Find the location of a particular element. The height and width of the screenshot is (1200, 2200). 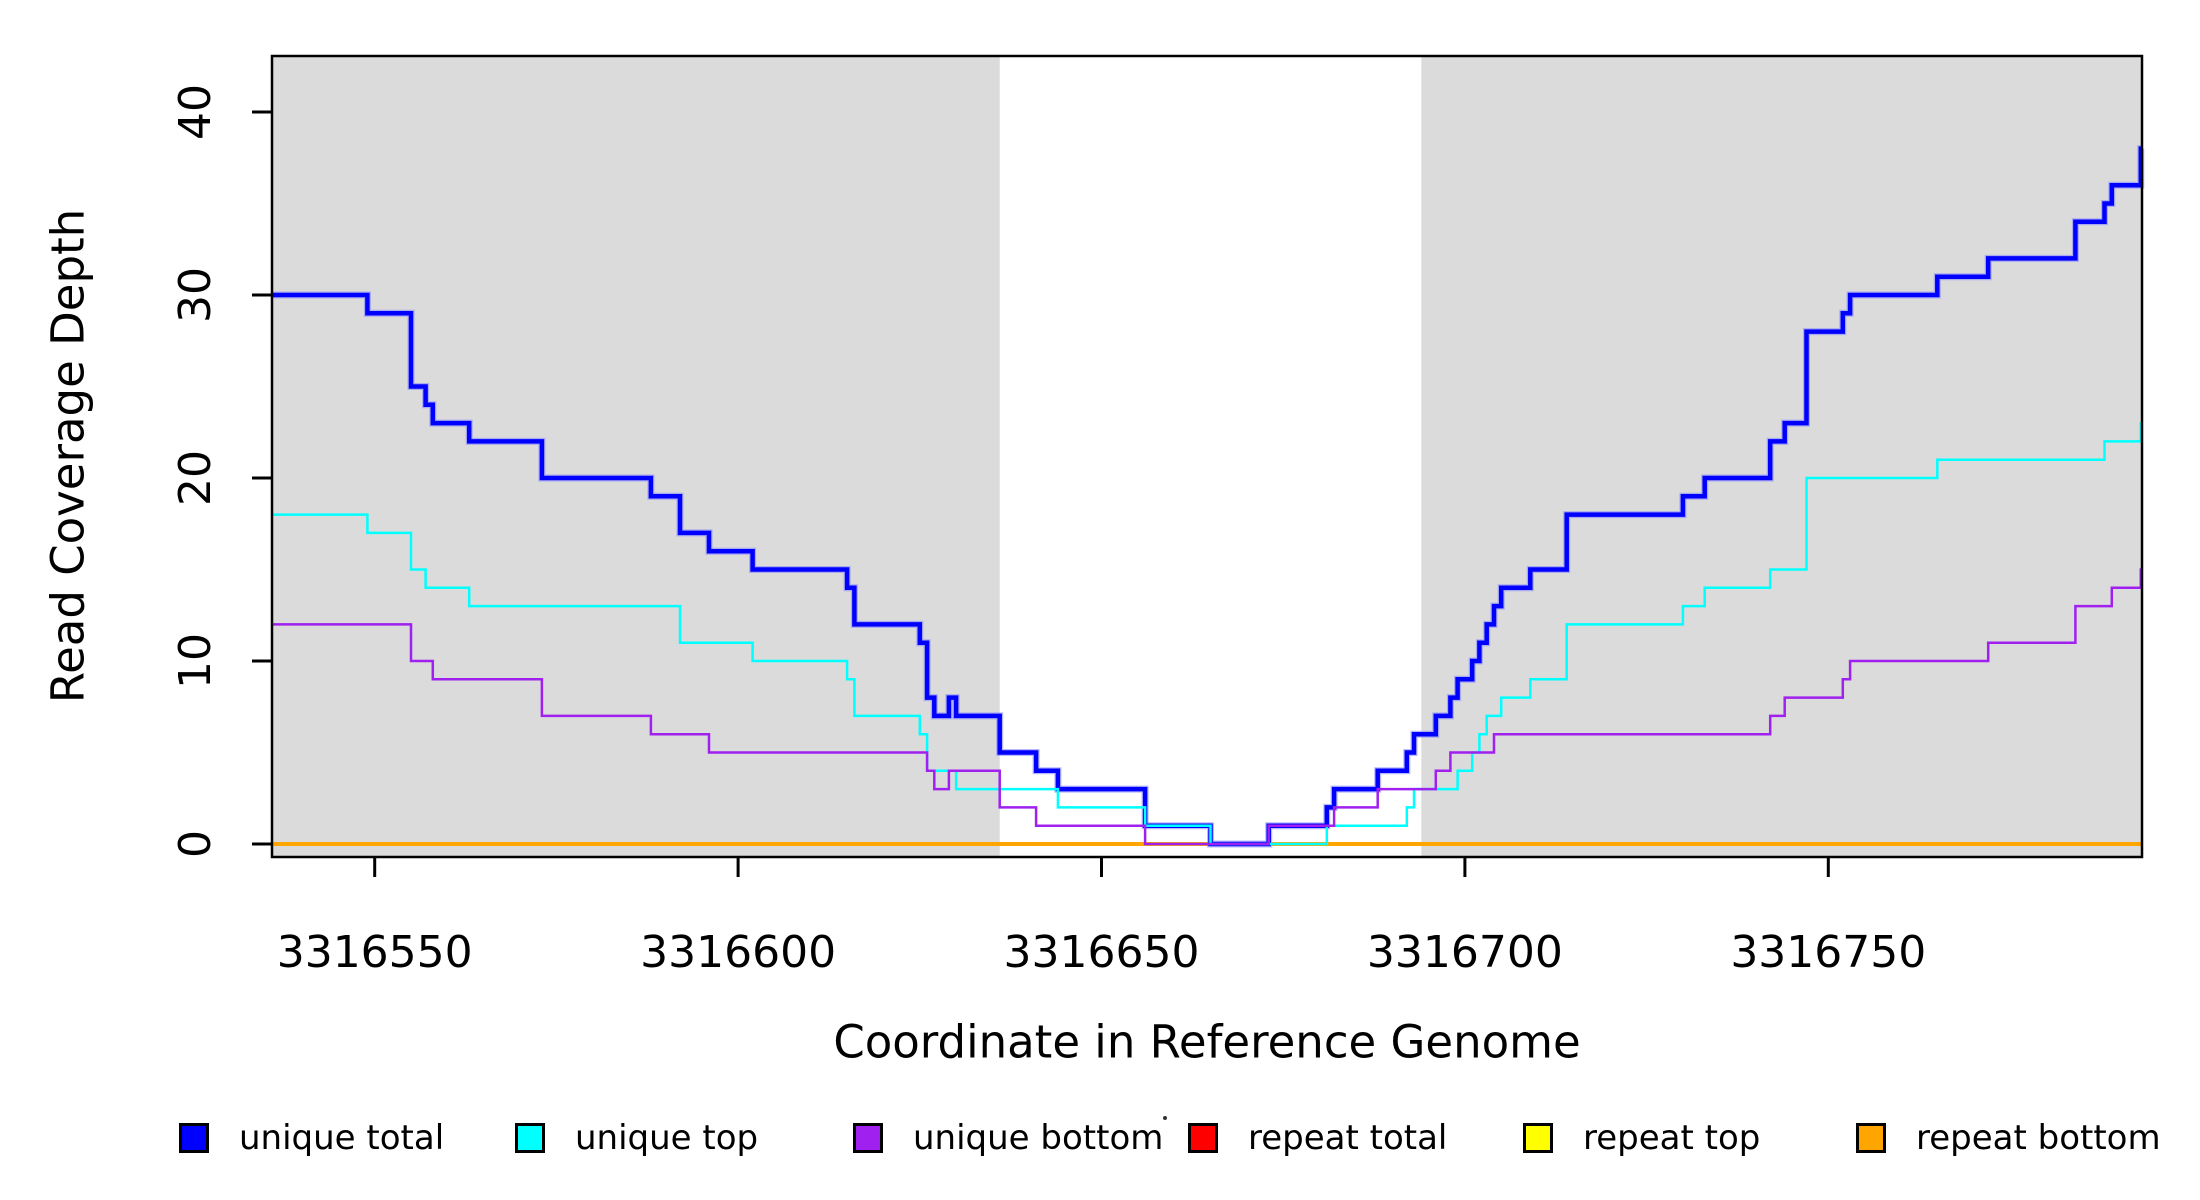

legend-item-unique-top: unique top is located at coordinates (636, 1138).